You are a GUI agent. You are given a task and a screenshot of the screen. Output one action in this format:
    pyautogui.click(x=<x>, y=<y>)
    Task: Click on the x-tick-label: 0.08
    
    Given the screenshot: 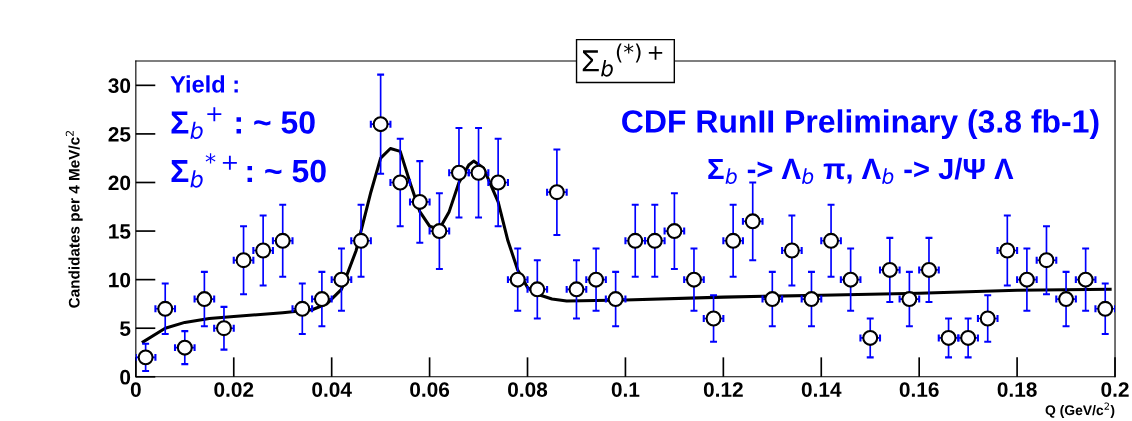 What is the action you would take?
    pyautogui.click(x=528, y=389)
    